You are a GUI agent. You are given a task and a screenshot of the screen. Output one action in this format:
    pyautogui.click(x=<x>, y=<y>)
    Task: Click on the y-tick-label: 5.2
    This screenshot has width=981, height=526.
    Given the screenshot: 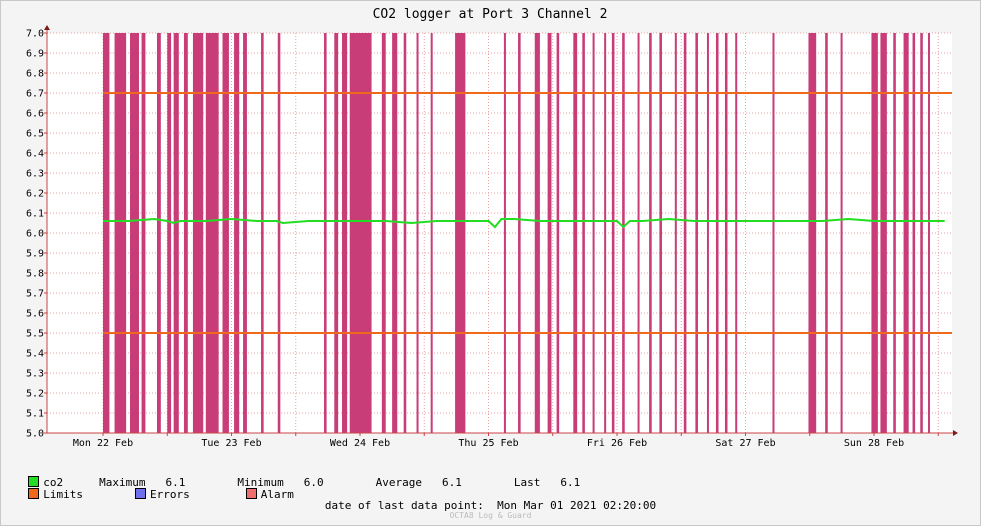 What is the action you would take?
    pyautogui.click(x=35, y=394)
    